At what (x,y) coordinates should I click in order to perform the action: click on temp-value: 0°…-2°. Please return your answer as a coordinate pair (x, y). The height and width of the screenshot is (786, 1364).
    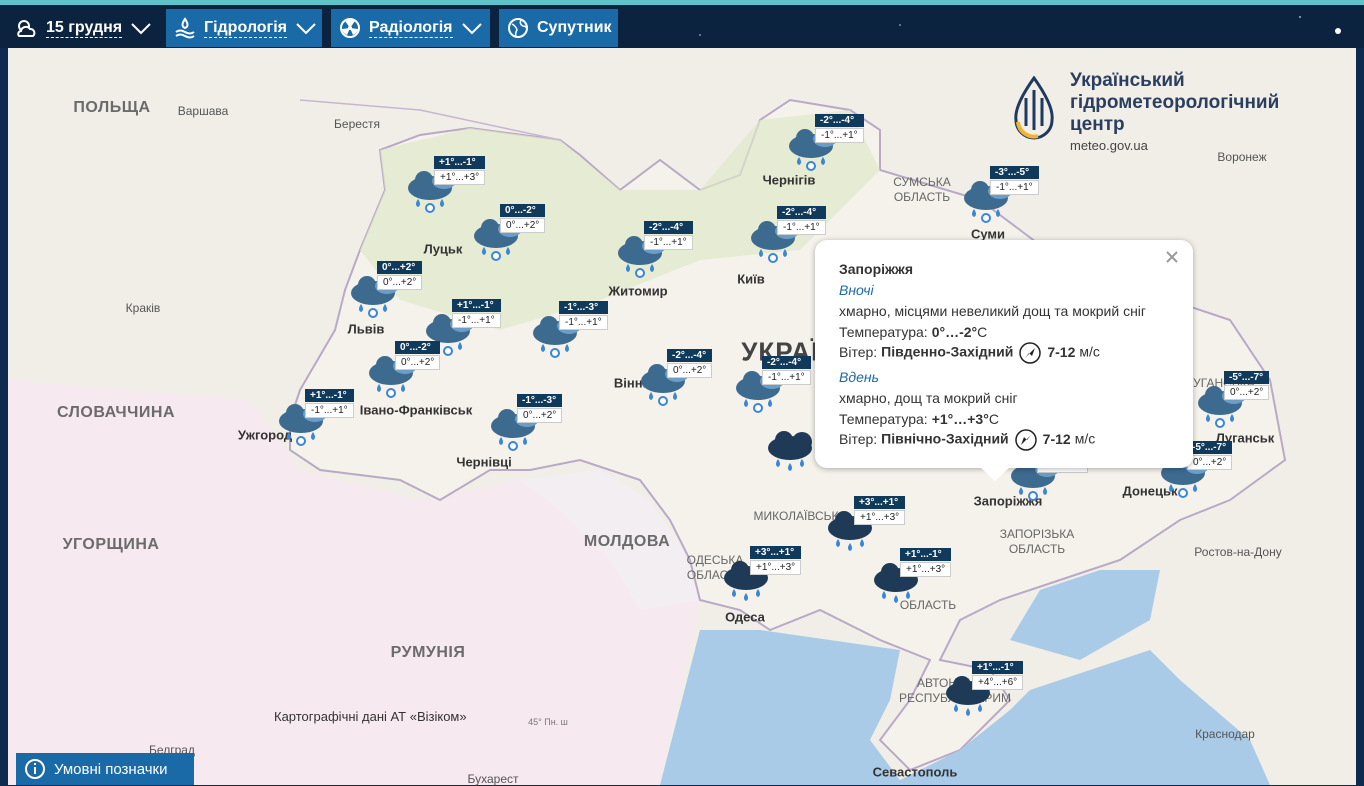
    Looking at the image, I should click on (954, 332).